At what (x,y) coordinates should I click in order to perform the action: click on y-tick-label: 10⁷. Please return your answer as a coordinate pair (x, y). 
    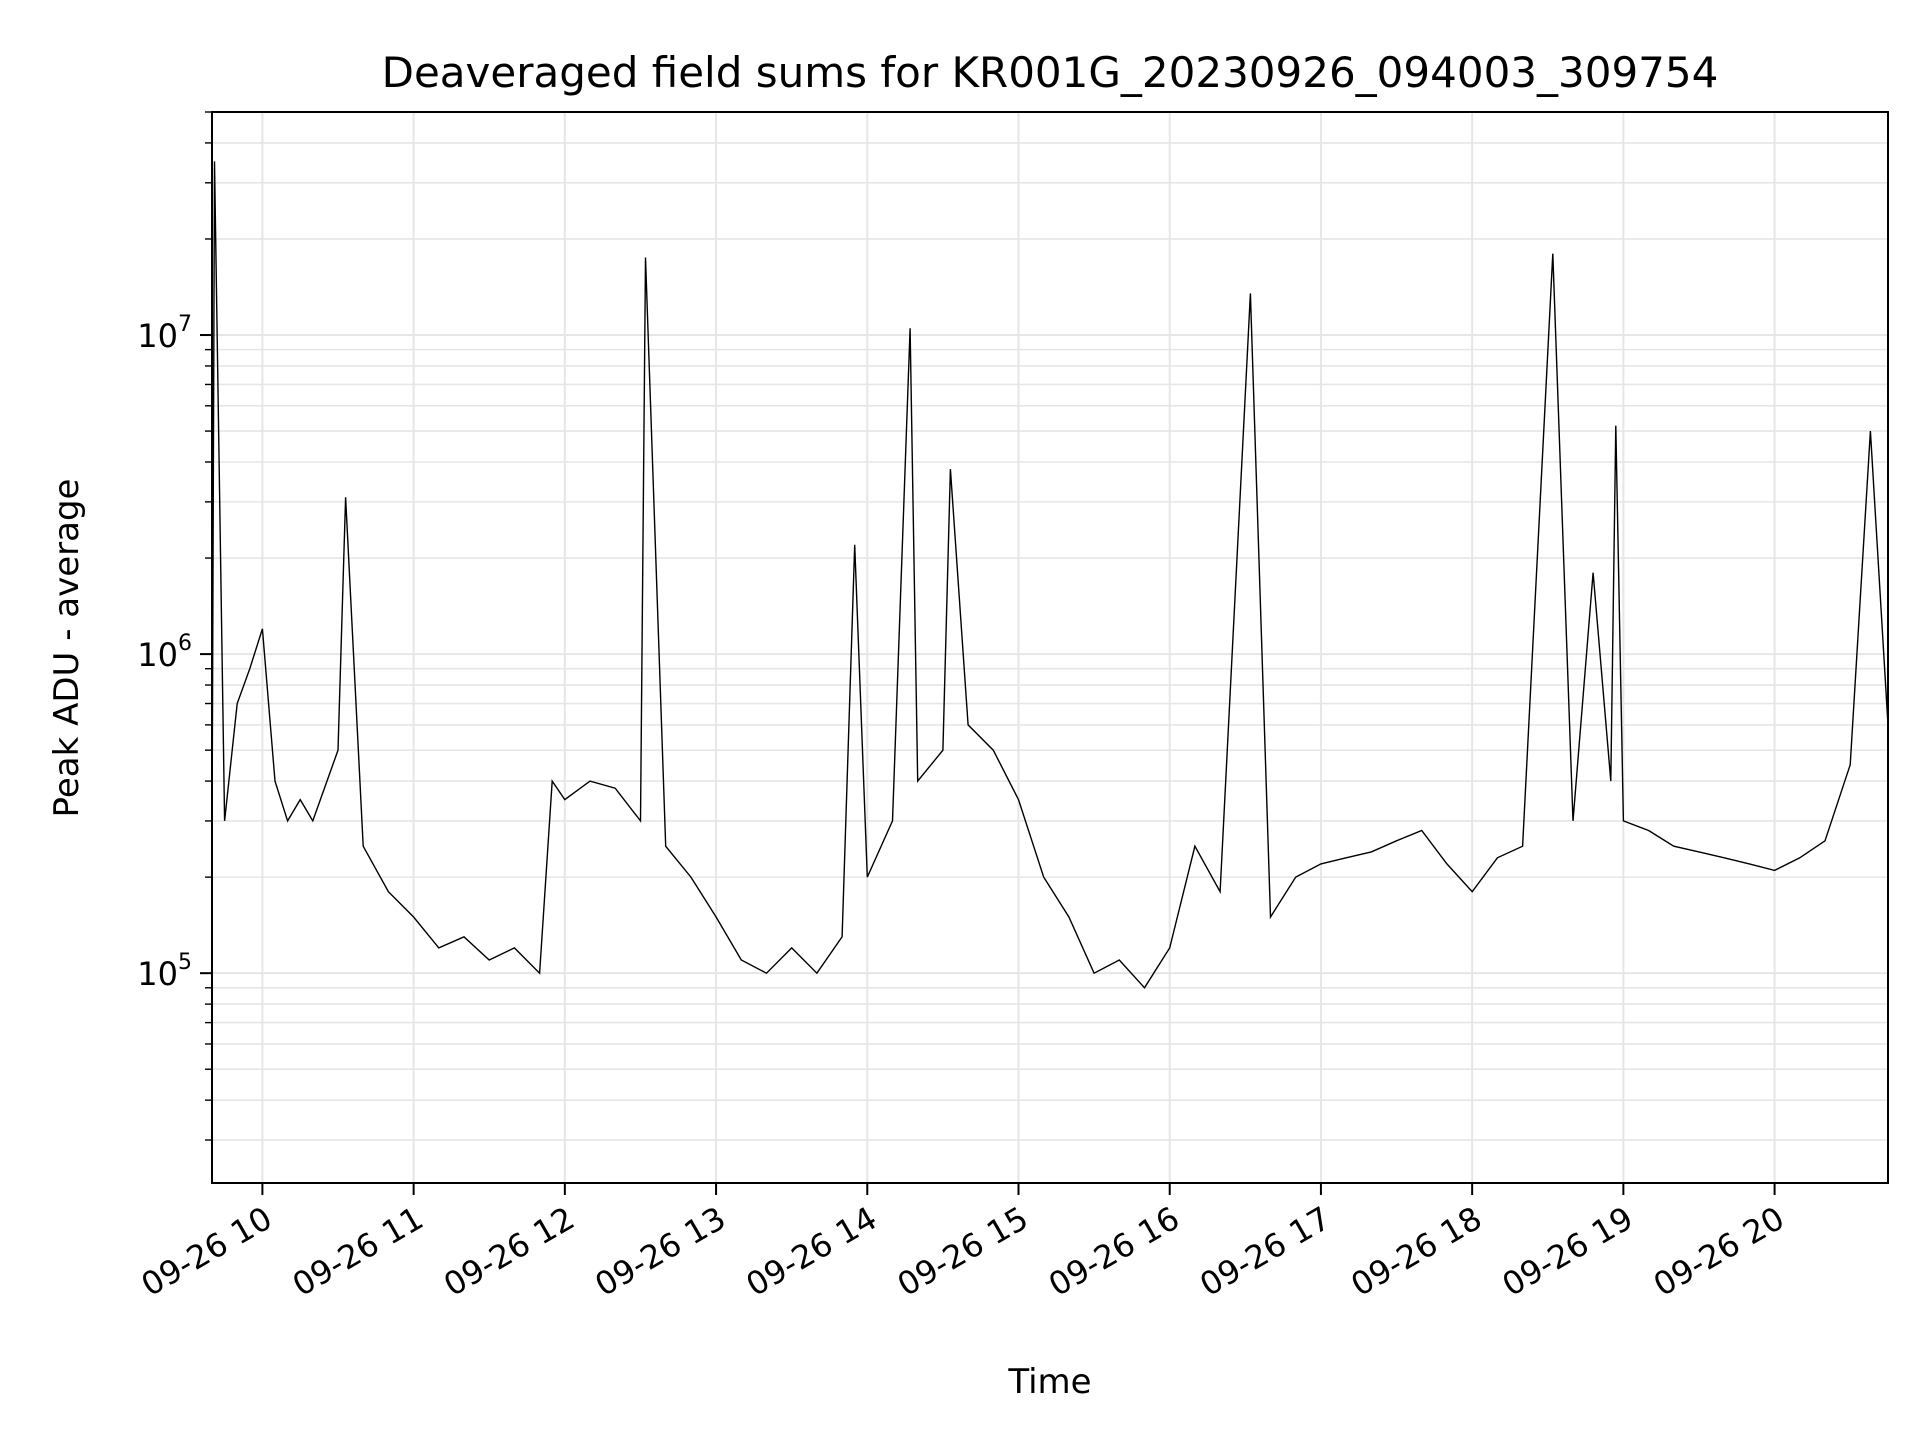
    Looking at the image, I should click on (164, 333).